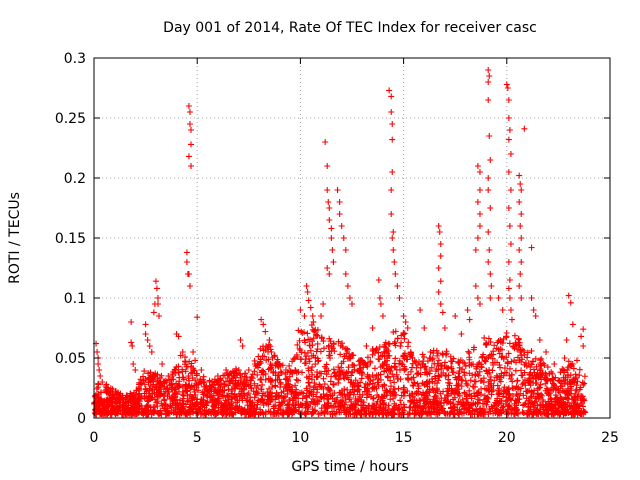 The width and height of the screenshot is (640, 480). I want to click on x-tick-label: 5, so click(197, 438).